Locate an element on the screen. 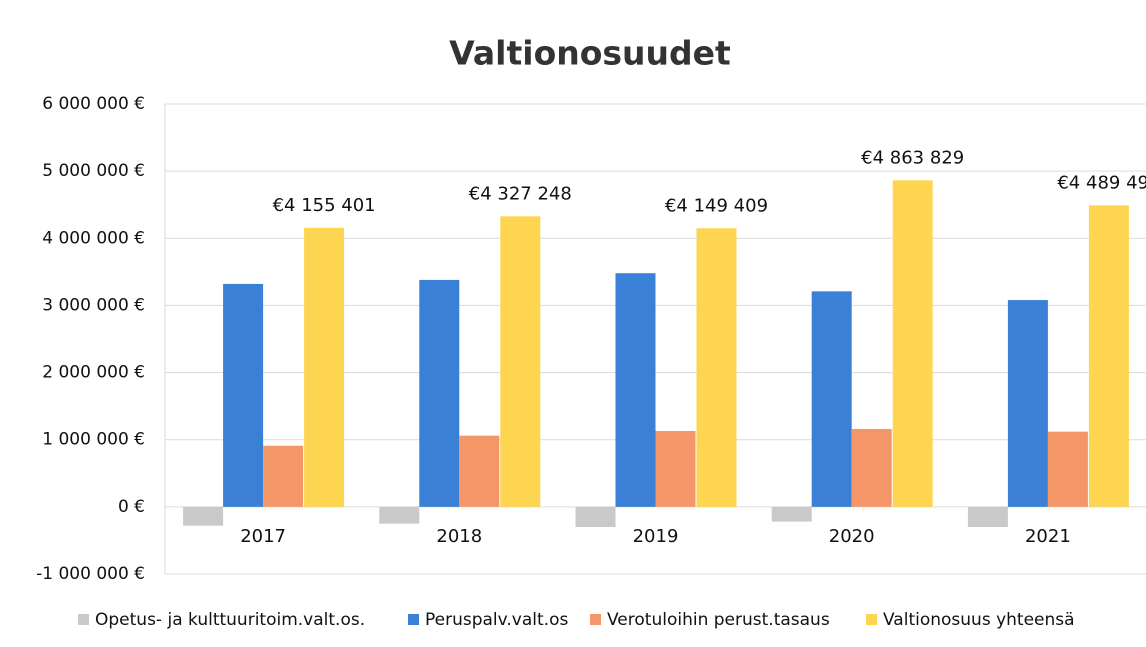 Image resolution: width=1146 pixels, height=647 pixels. data-label: €4 149 409 is located at coordinates (716, 205).